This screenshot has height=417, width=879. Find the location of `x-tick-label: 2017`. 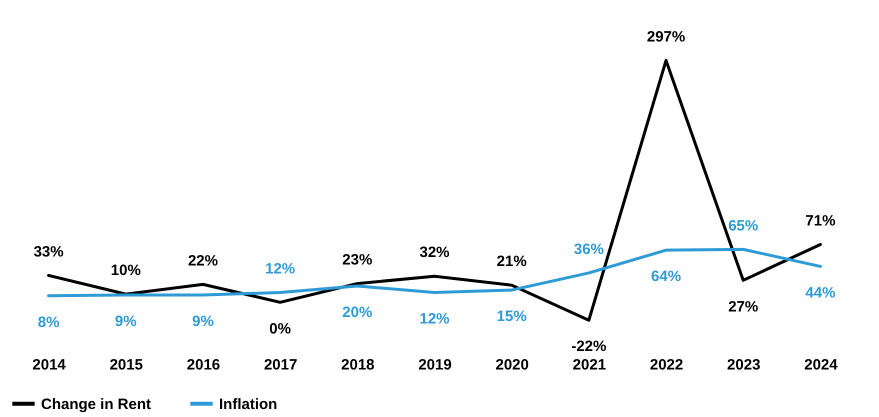

x-tick-label: 2017 is located at coordinates (281, 365).